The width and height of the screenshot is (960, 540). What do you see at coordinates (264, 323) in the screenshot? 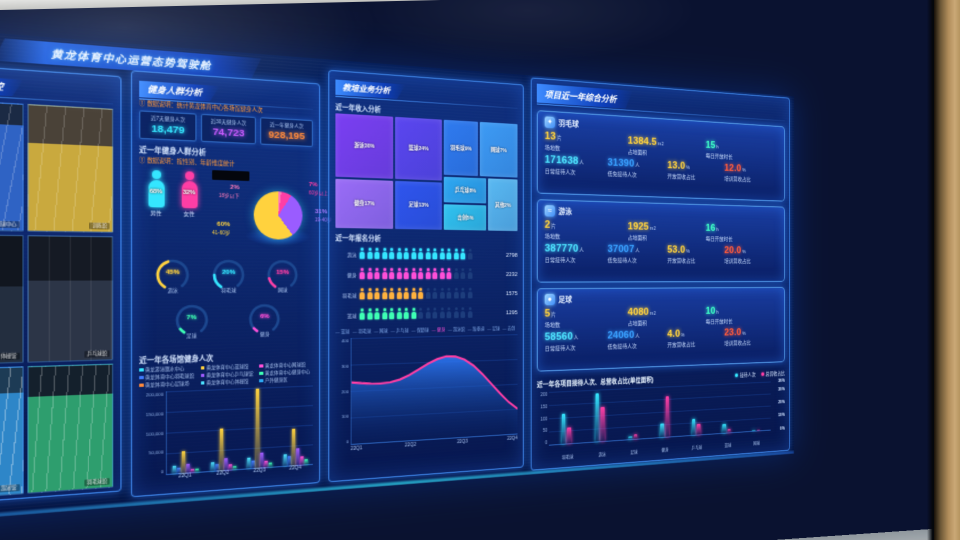
I see `fitness-gauge: 6% 健身` at bounding box center [264, 323].